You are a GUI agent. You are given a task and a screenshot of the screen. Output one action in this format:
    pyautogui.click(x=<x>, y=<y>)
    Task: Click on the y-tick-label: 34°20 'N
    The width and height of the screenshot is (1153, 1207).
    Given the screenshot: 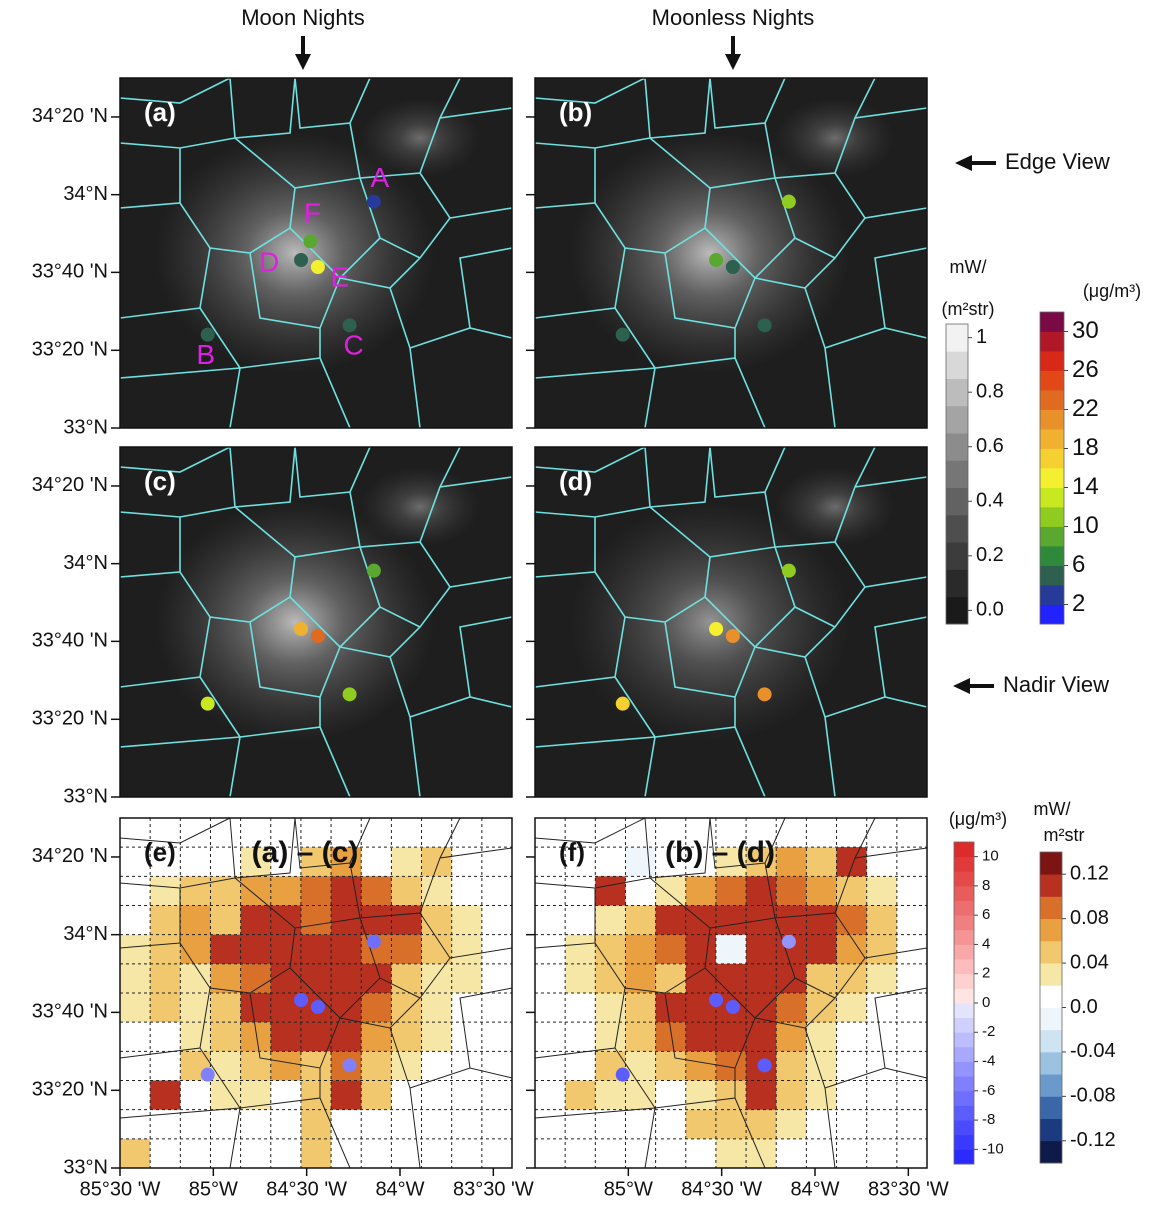 What is the action you would take?
    pyautogui.click(x=70, y=856)
    